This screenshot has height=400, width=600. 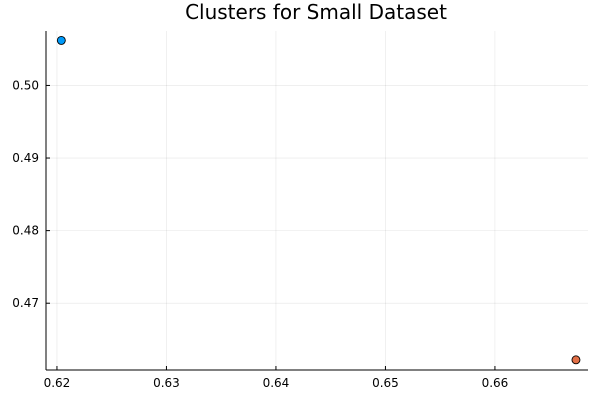 I want to click on x-tick-label: 0.62, so click(x=57, y=383).